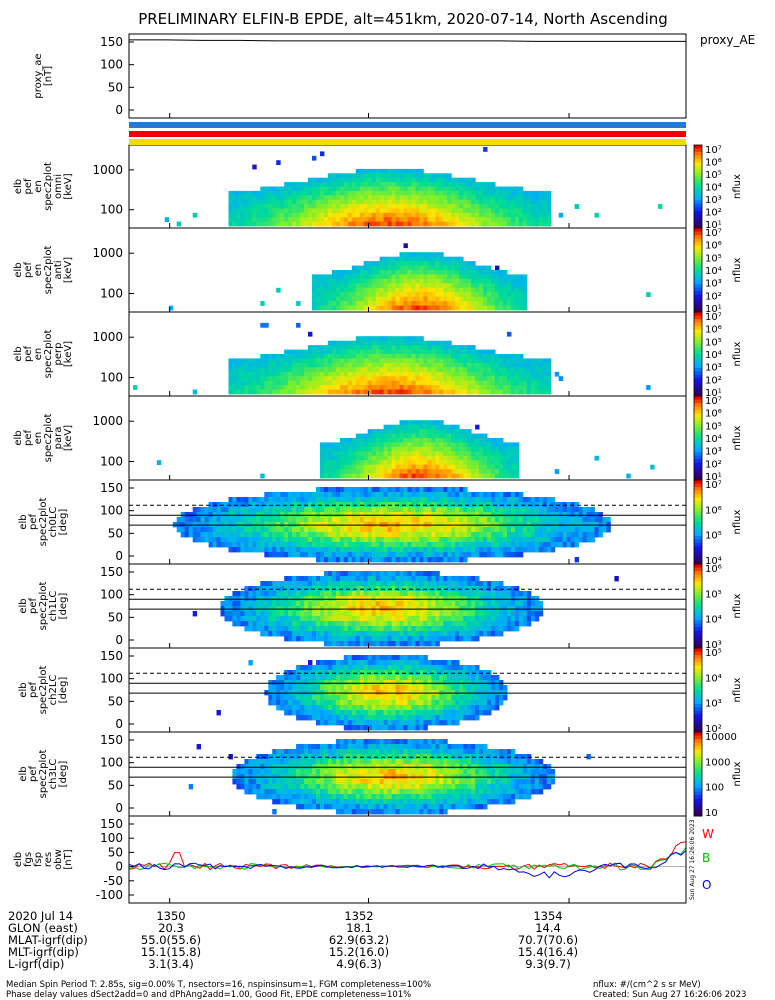 This screenshot has width=775, height=1000. I want to click on panel-3-colorbar-cell, so click(698, 314).